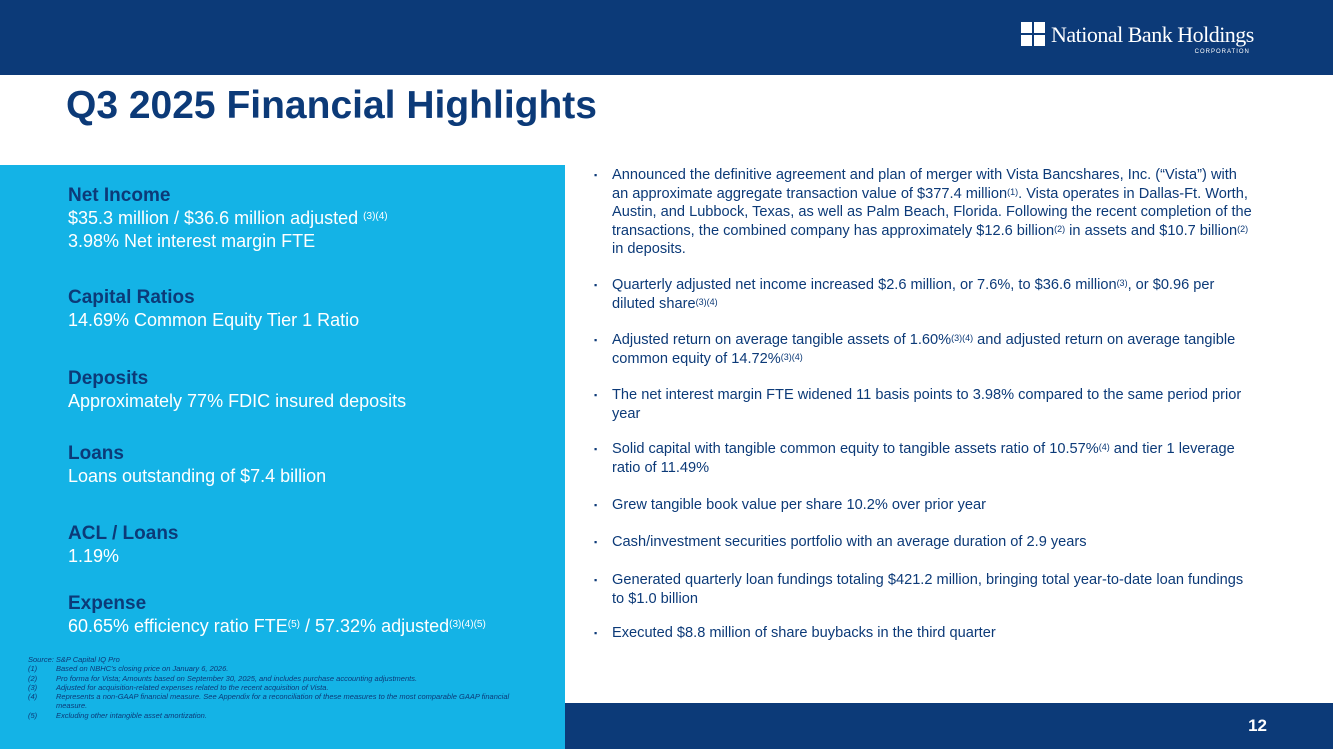  What do you see at coordinates (1257, 725) in the screenshot?
I see `page-number: 12` at bounding box center [1257, 725].